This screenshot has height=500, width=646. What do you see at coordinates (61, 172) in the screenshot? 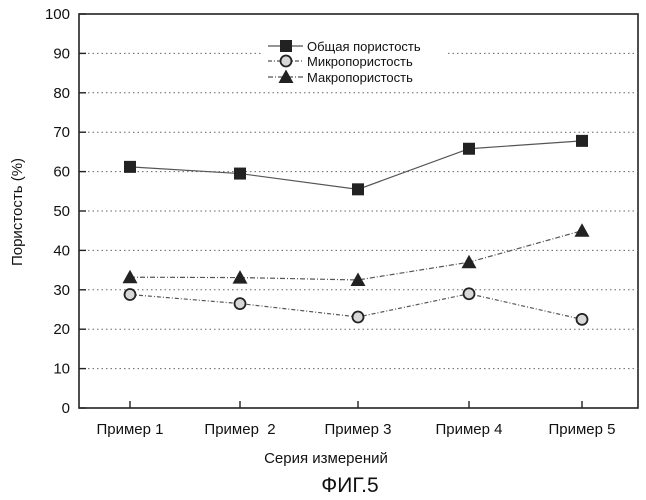
I see `y-tick-label: 60` at bounding box center [61, 172].